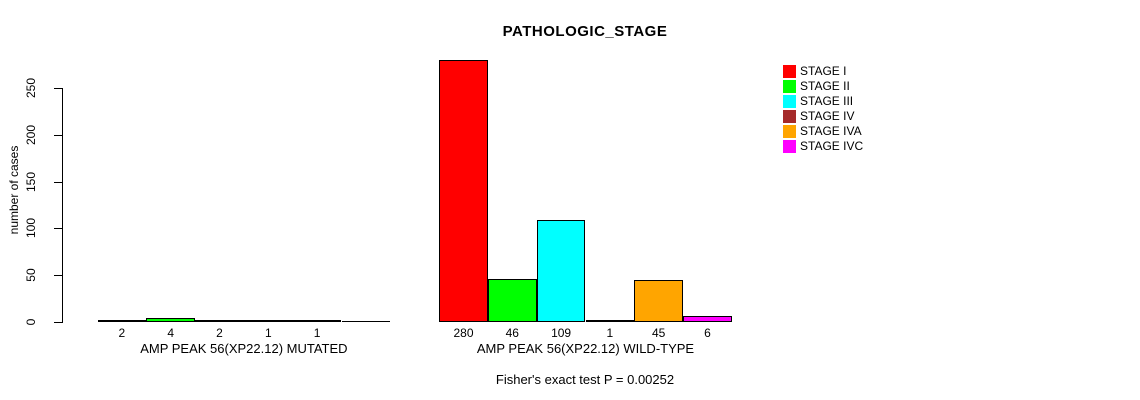  I want to click on bar-count-label: 109, so click(561, 333).